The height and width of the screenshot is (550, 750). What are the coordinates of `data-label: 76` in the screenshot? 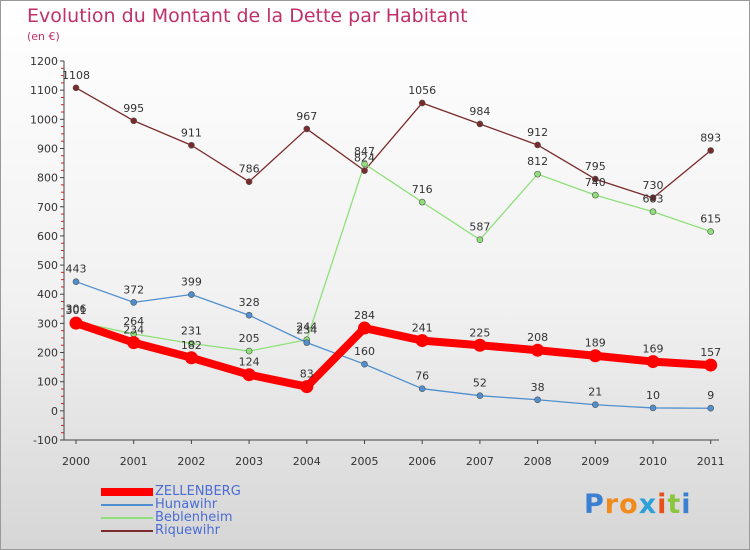 It's located at (422, 376).